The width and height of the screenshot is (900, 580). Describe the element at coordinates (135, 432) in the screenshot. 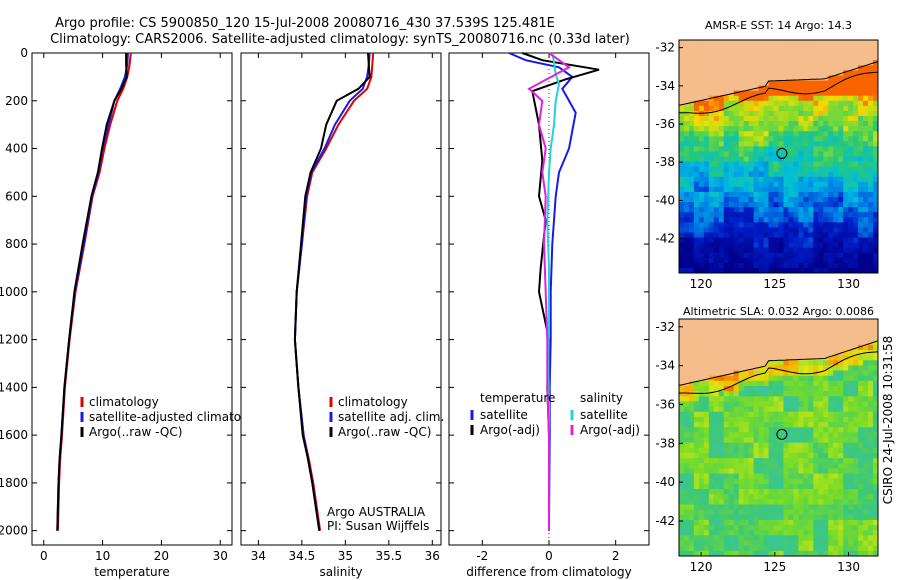

I see `legend-label: Argo(..raw -QC)` at that location.